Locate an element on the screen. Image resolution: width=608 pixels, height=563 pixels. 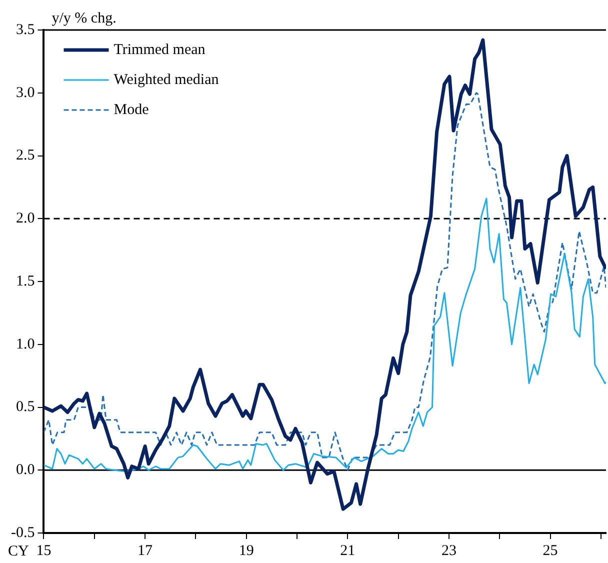
x-tick-label: 21 is located at coordinates (348, 550).